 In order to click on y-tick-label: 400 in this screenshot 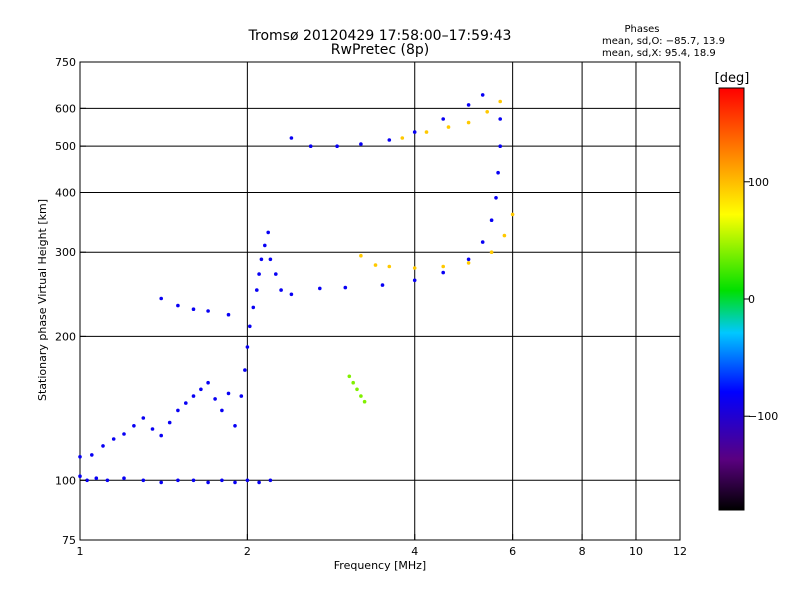, I will do `click(65, 192)`.